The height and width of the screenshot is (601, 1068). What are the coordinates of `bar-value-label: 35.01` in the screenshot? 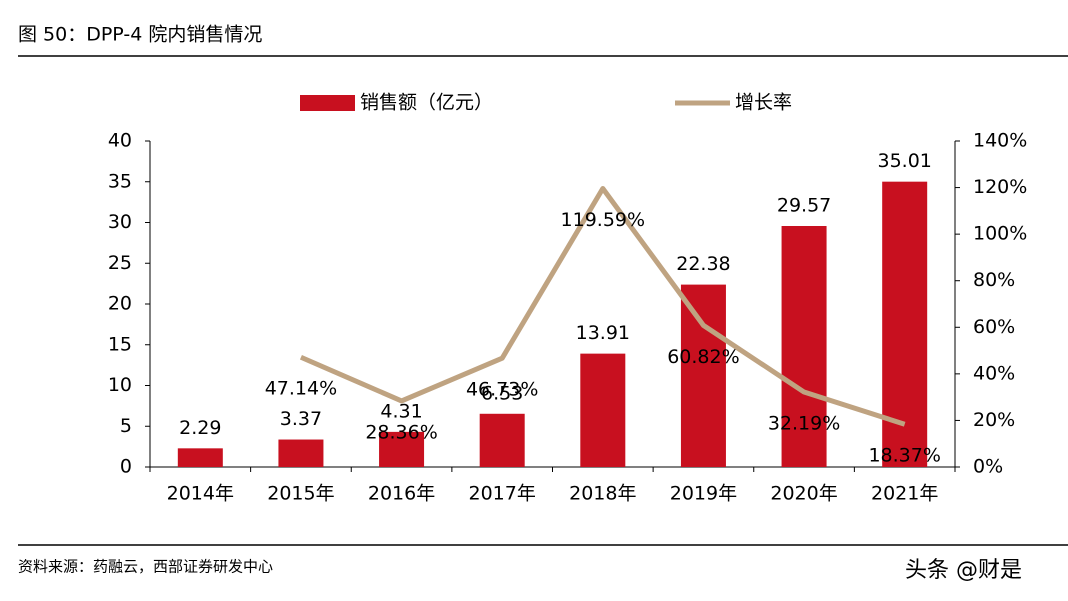 It's located at (904, 161).